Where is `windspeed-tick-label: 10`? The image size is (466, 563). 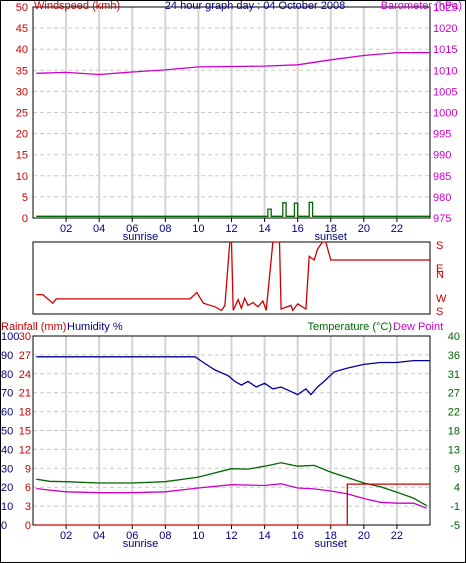
windspeed-tick-label: 10 is located at coordinates (22, 177).